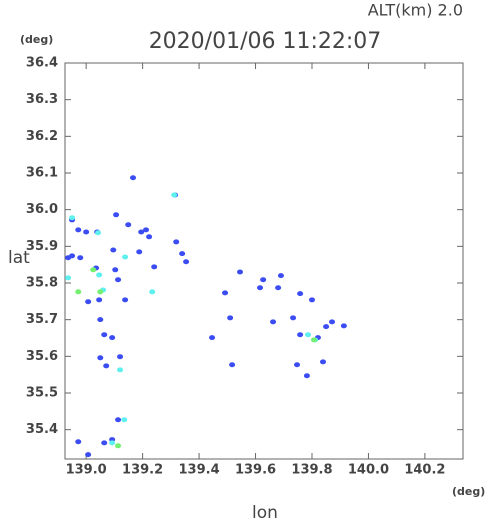 The height and width of the screenshot is (525, 490). I want to click on y-tick-label: 35.9, so click(42, 246).